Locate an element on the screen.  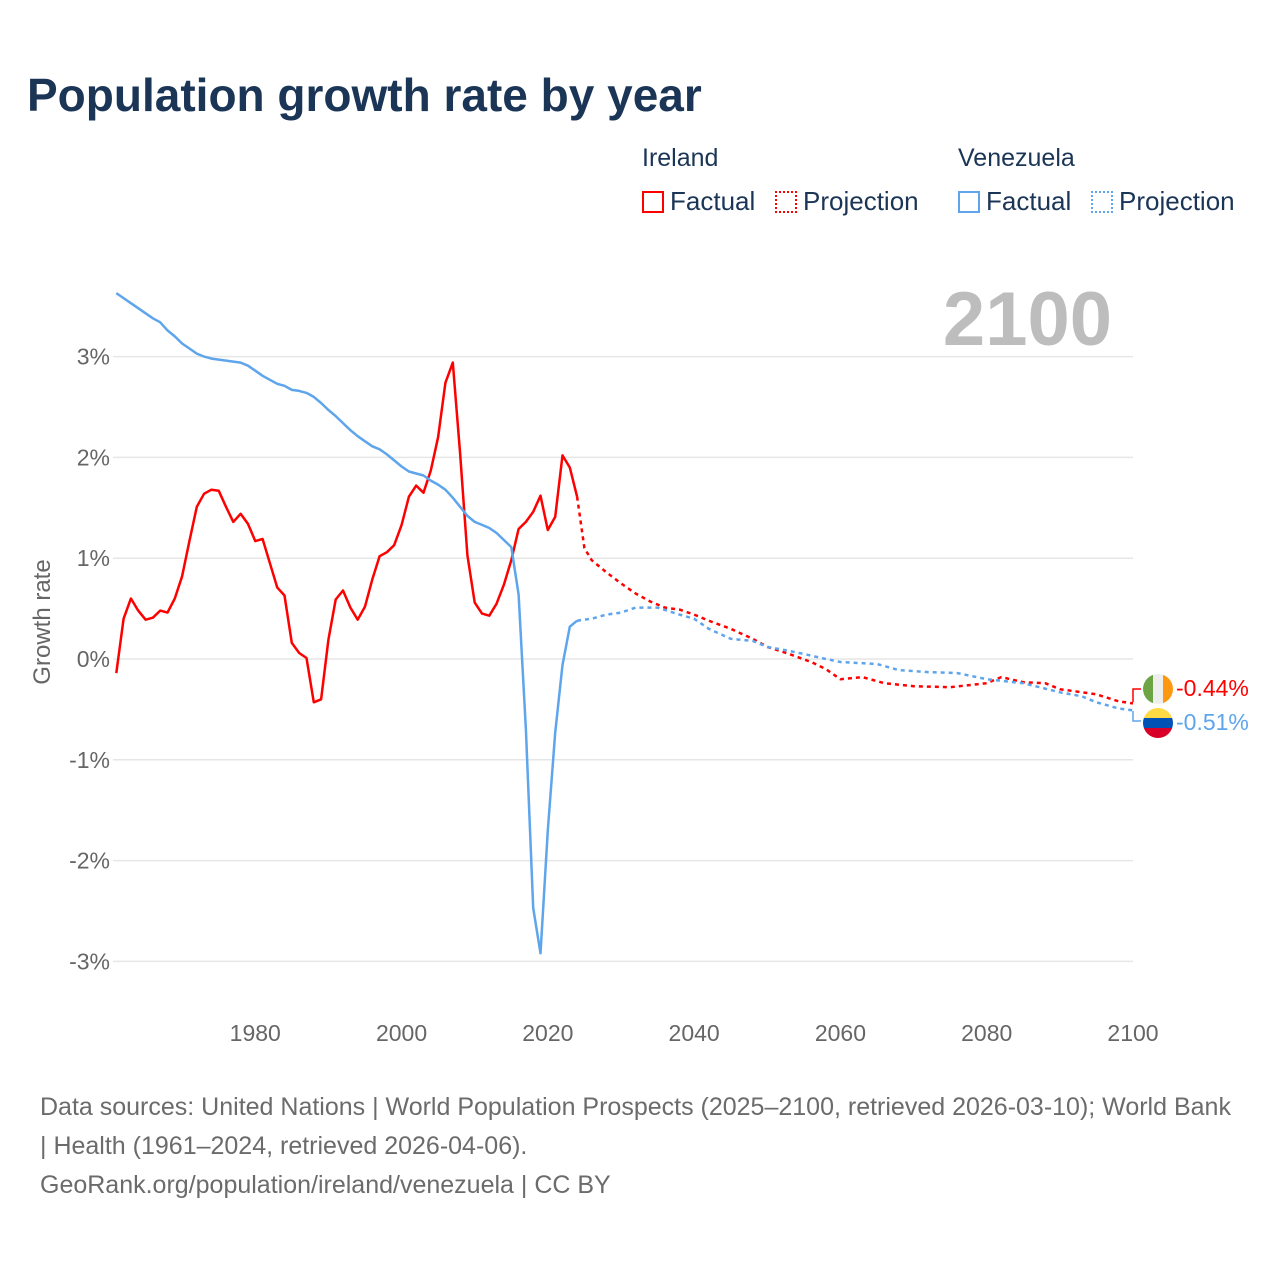
legend-venezuela-factual: Factual is located at coordinates (1014, 201).